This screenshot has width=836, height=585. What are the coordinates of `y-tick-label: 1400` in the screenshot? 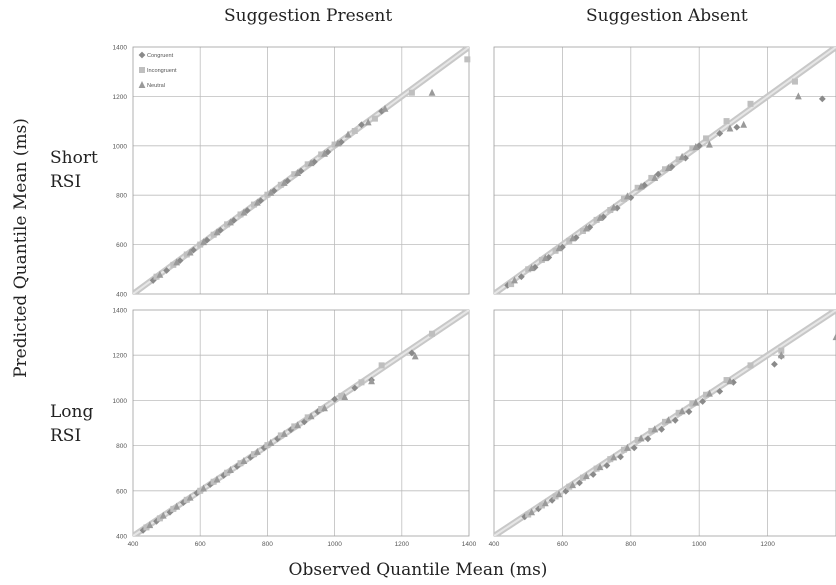 It's located at (120, 311).